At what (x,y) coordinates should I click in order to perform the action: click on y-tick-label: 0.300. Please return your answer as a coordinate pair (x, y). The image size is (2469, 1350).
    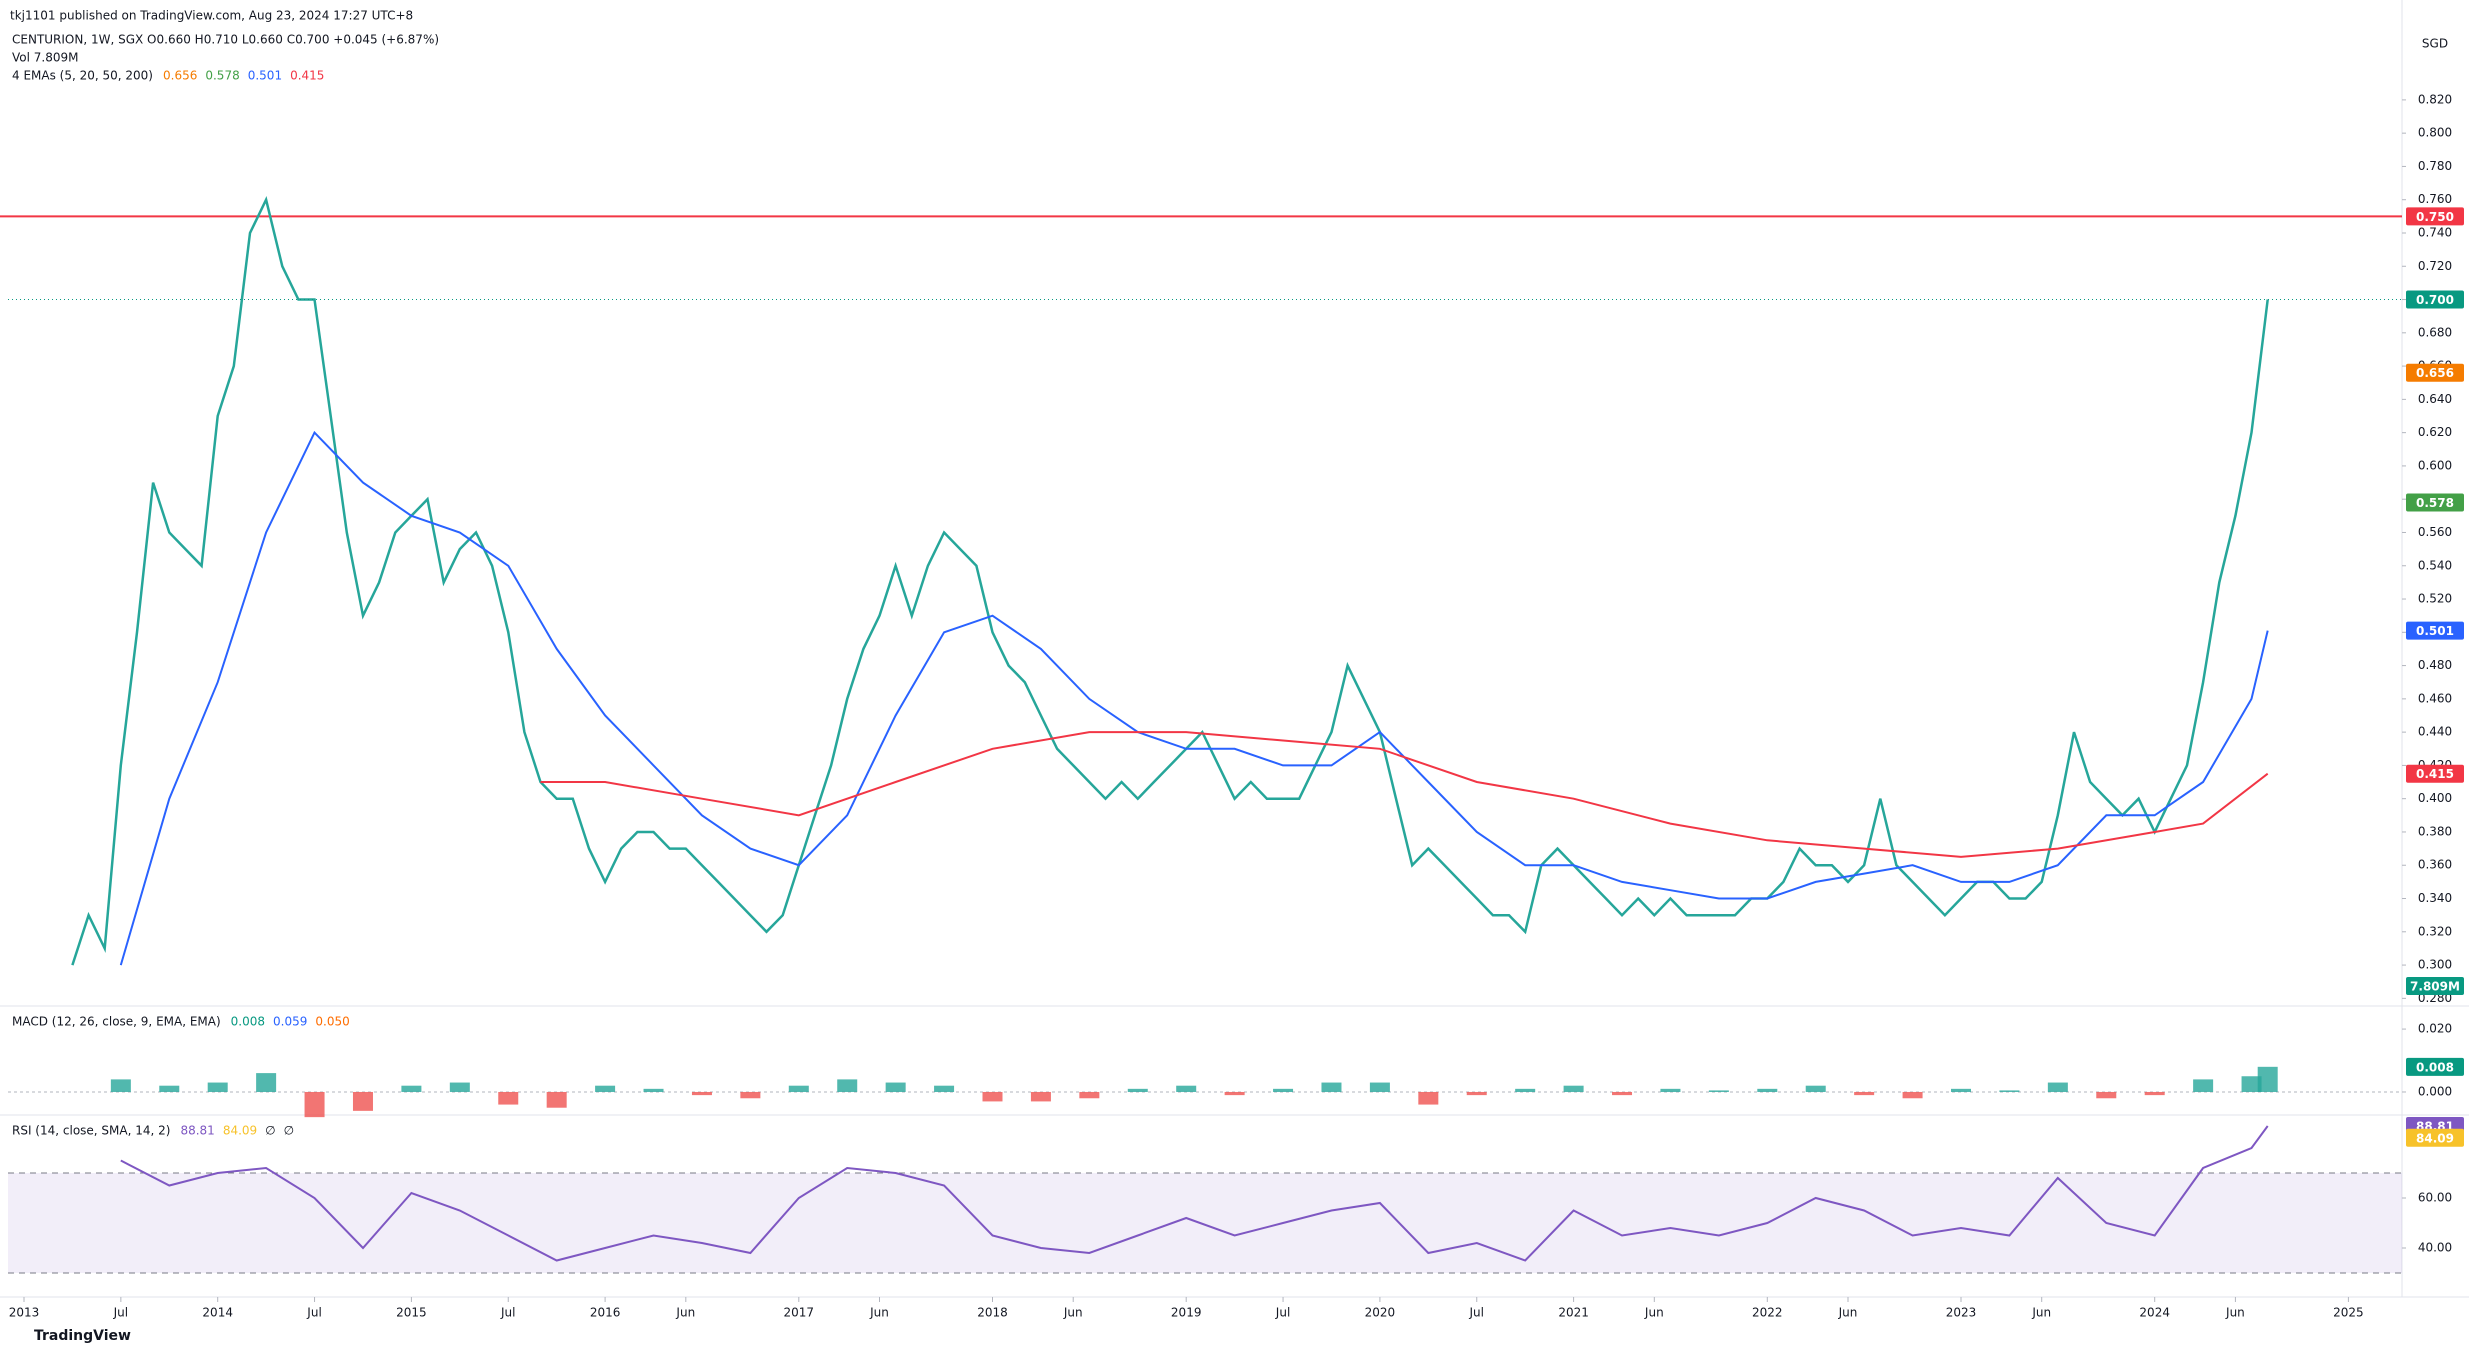
    Looking at the image, I should click on (2435, 965).